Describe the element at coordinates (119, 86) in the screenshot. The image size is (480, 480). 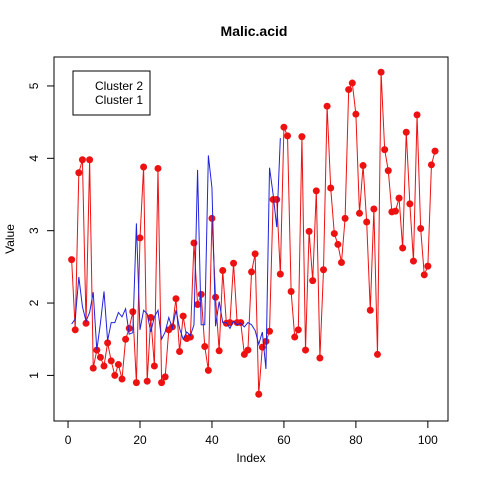
I see `legend-label: Cluster 2` at that location.